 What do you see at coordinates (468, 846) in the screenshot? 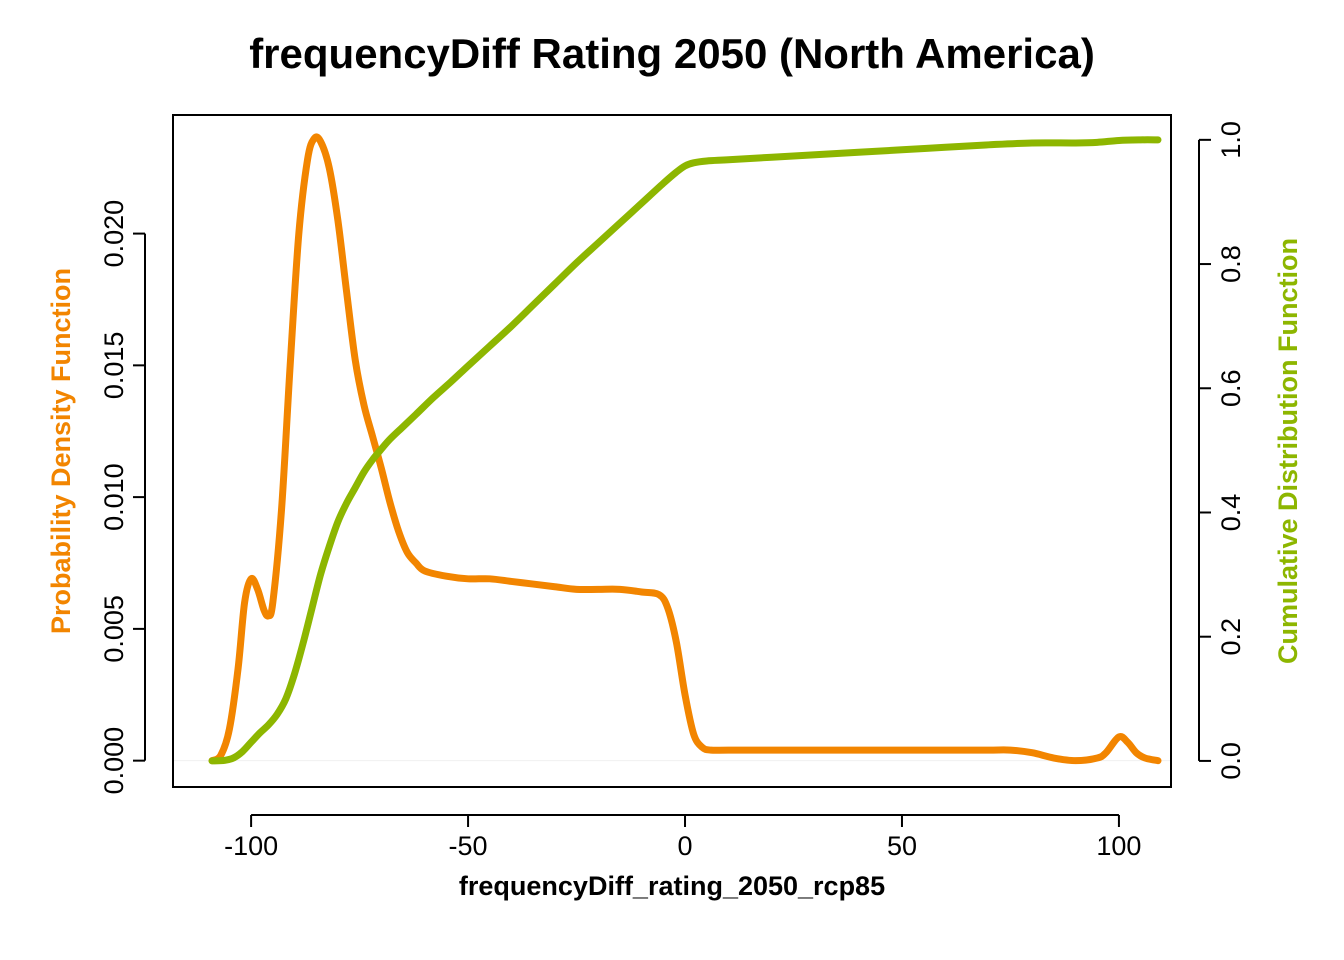
I see `x-tick-label: -50` at bounding box center [468, 846].